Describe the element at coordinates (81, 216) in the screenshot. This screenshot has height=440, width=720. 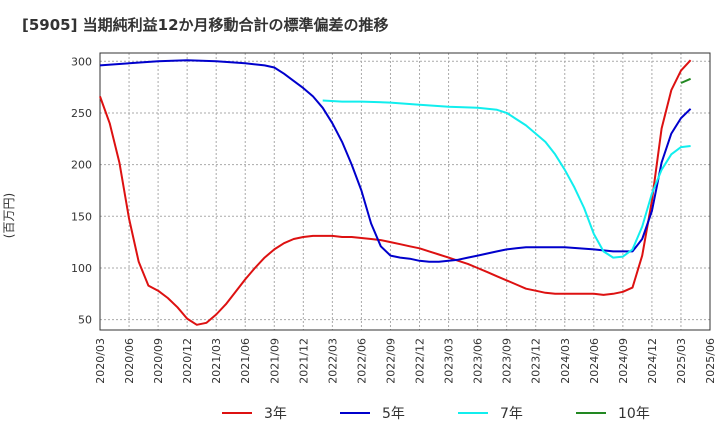
I see `y-tick-label: 150` at that location.